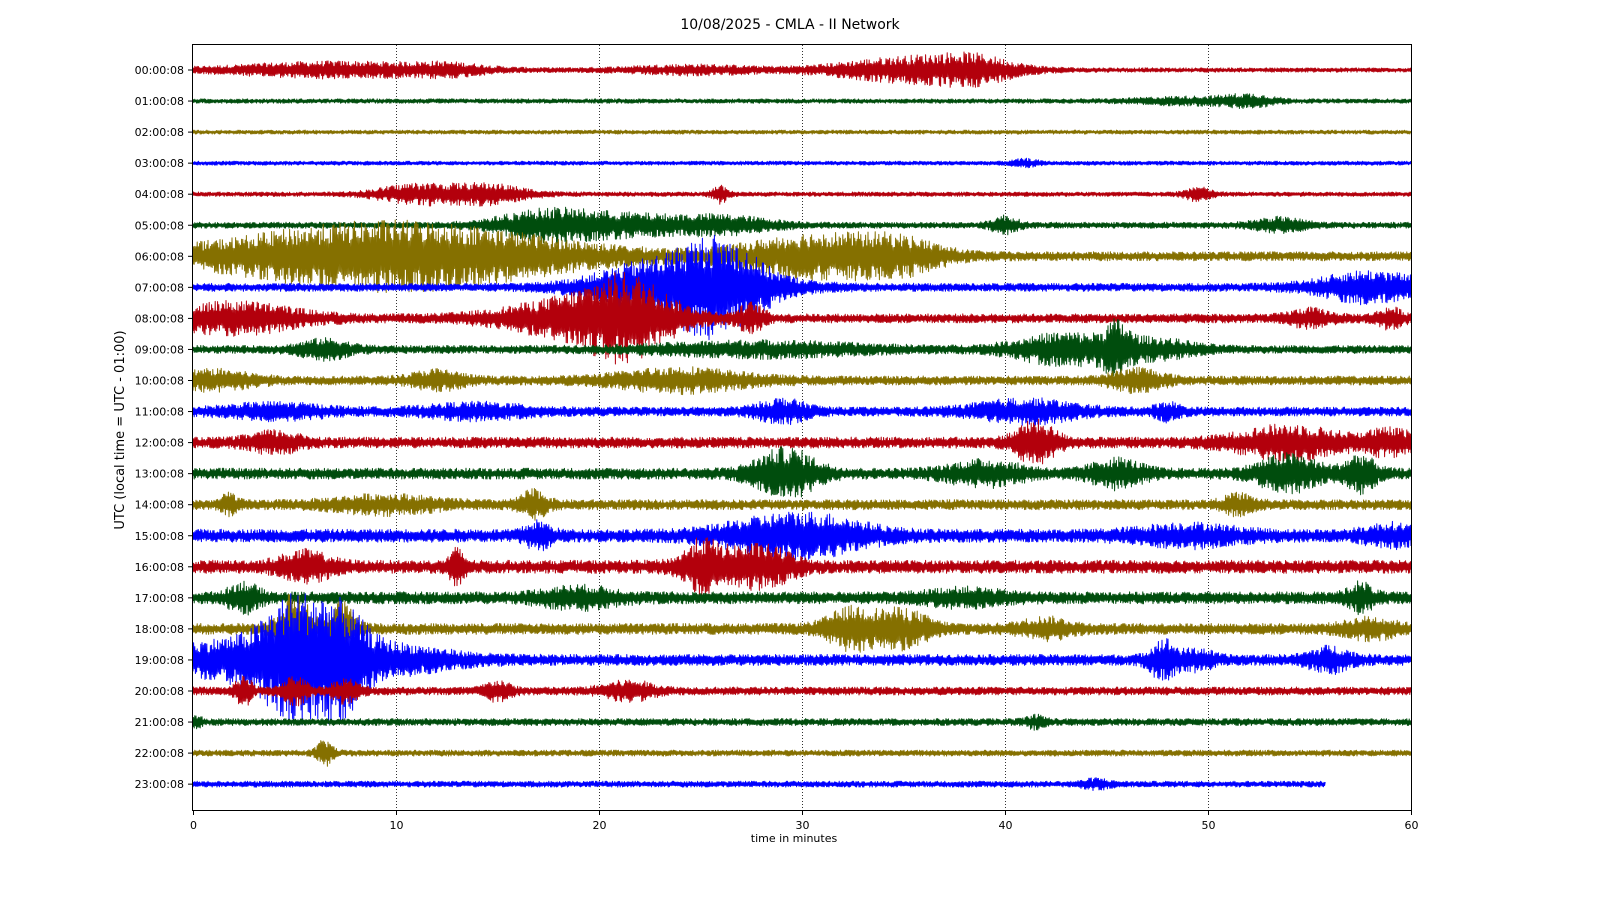 This screenshot has height=900, width=1600. I want to click on row-label-010008: 01:00:08, so click(159, 101).